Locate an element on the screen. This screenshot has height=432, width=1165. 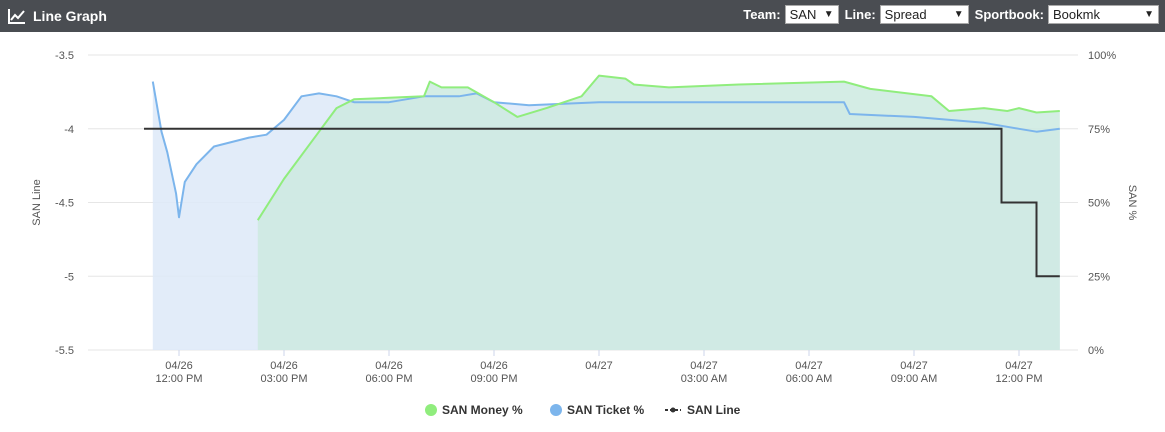
team-label: Team: is located at coordinates (762, 14).